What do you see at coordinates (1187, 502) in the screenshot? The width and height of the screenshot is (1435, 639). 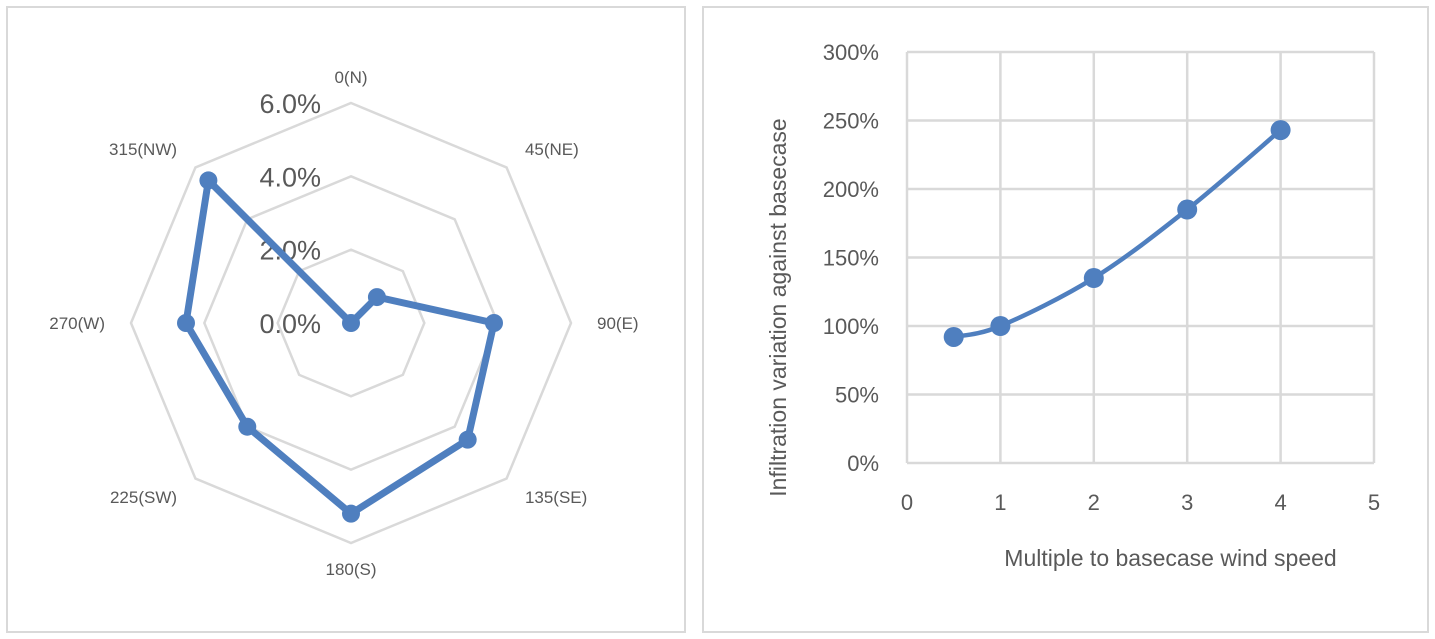 I see `x-tick-label: 3` at bounding box center [1187, 502].